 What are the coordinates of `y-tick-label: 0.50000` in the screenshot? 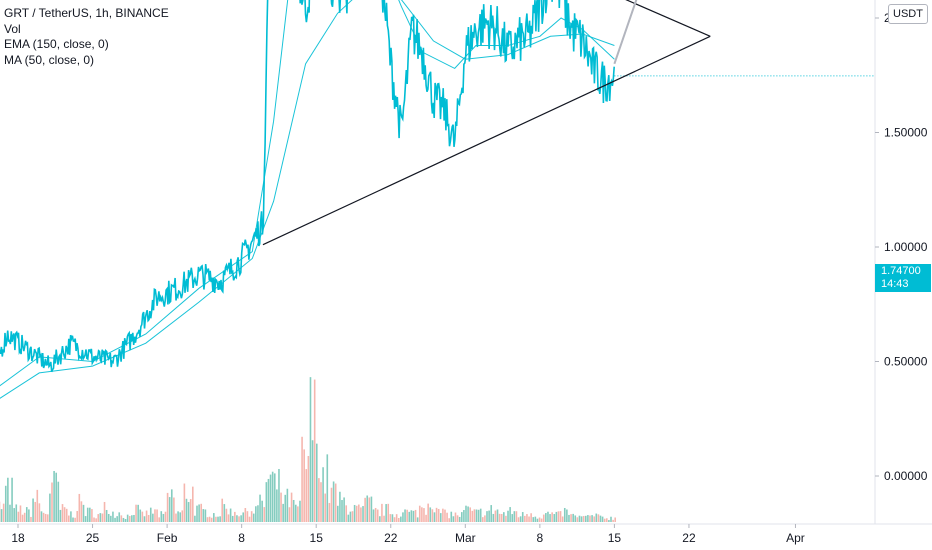 It's located at (906, 362).